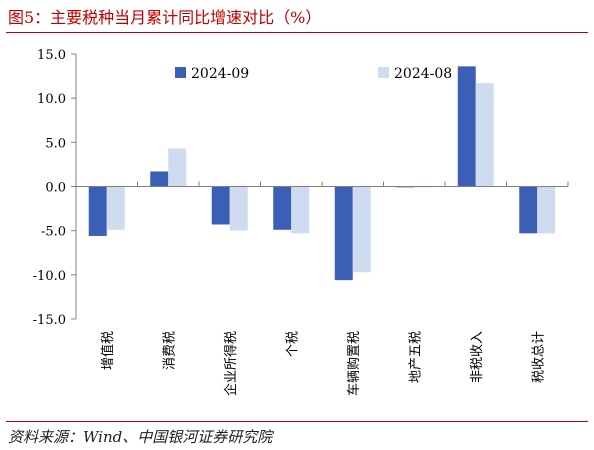 The height and width of the screenshot is (450, 594). Describe the element at coordinates (231, 363) in the screenshot. I see `category-label: 企业所得税` at that location.